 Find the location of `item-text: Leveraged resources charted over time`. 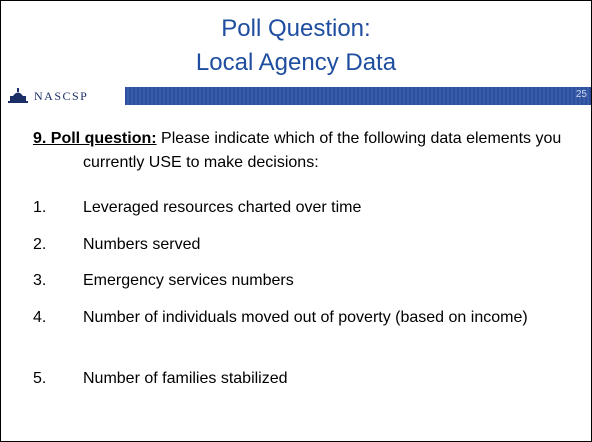

item-text: Leveraged resources charted over time is located at coordinates (222, 207).